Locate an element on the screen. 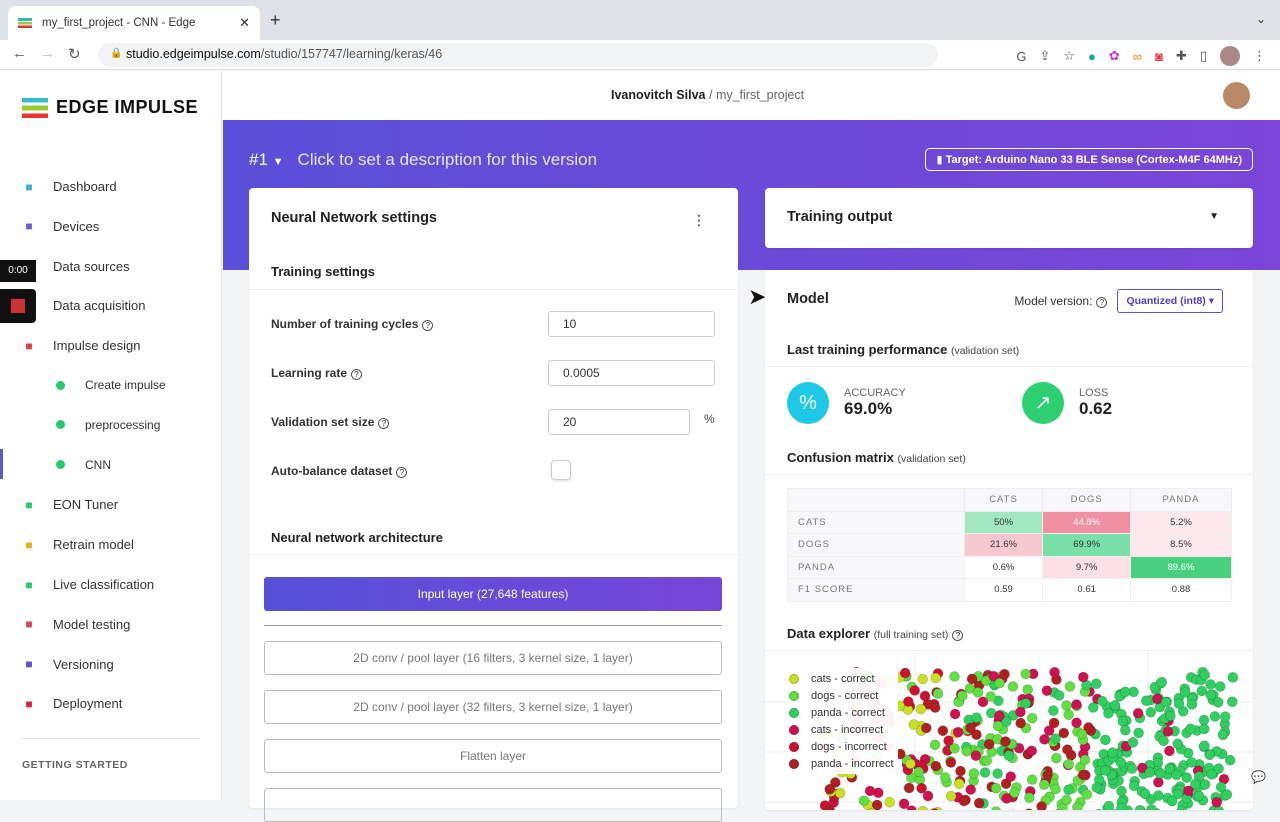  video-record-button is located at coordinates (18, 306).